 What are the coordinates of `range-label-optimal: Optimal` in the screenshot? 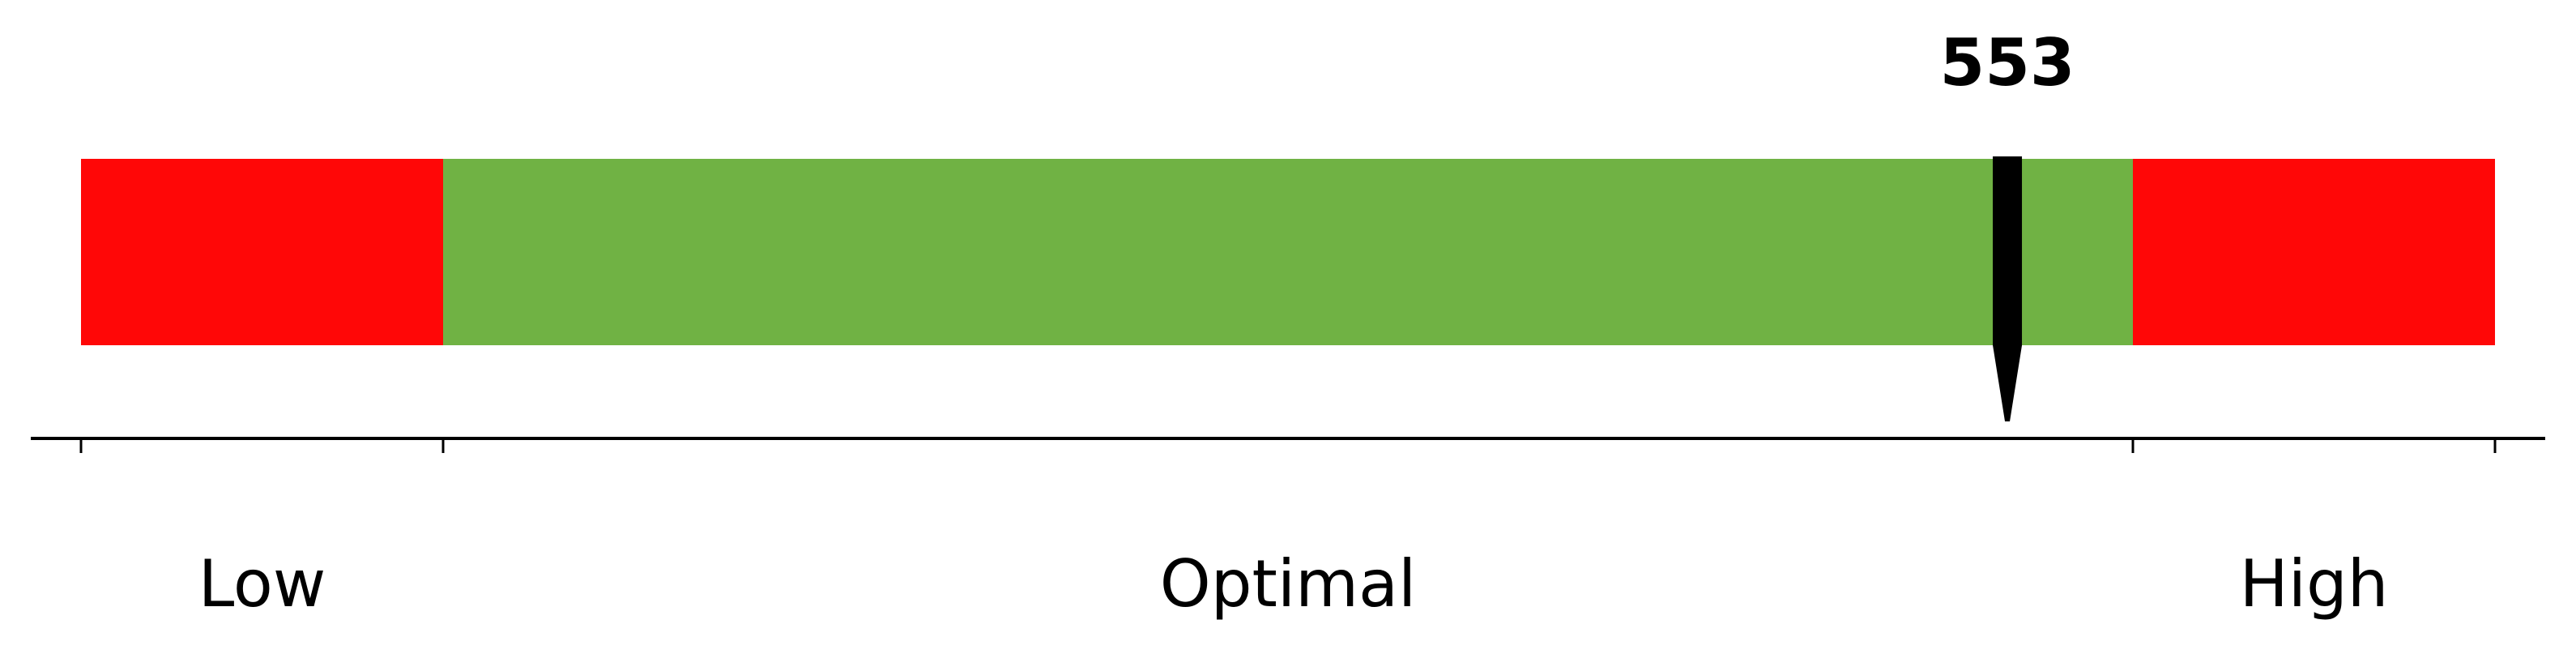 It's located at (1288, 584).